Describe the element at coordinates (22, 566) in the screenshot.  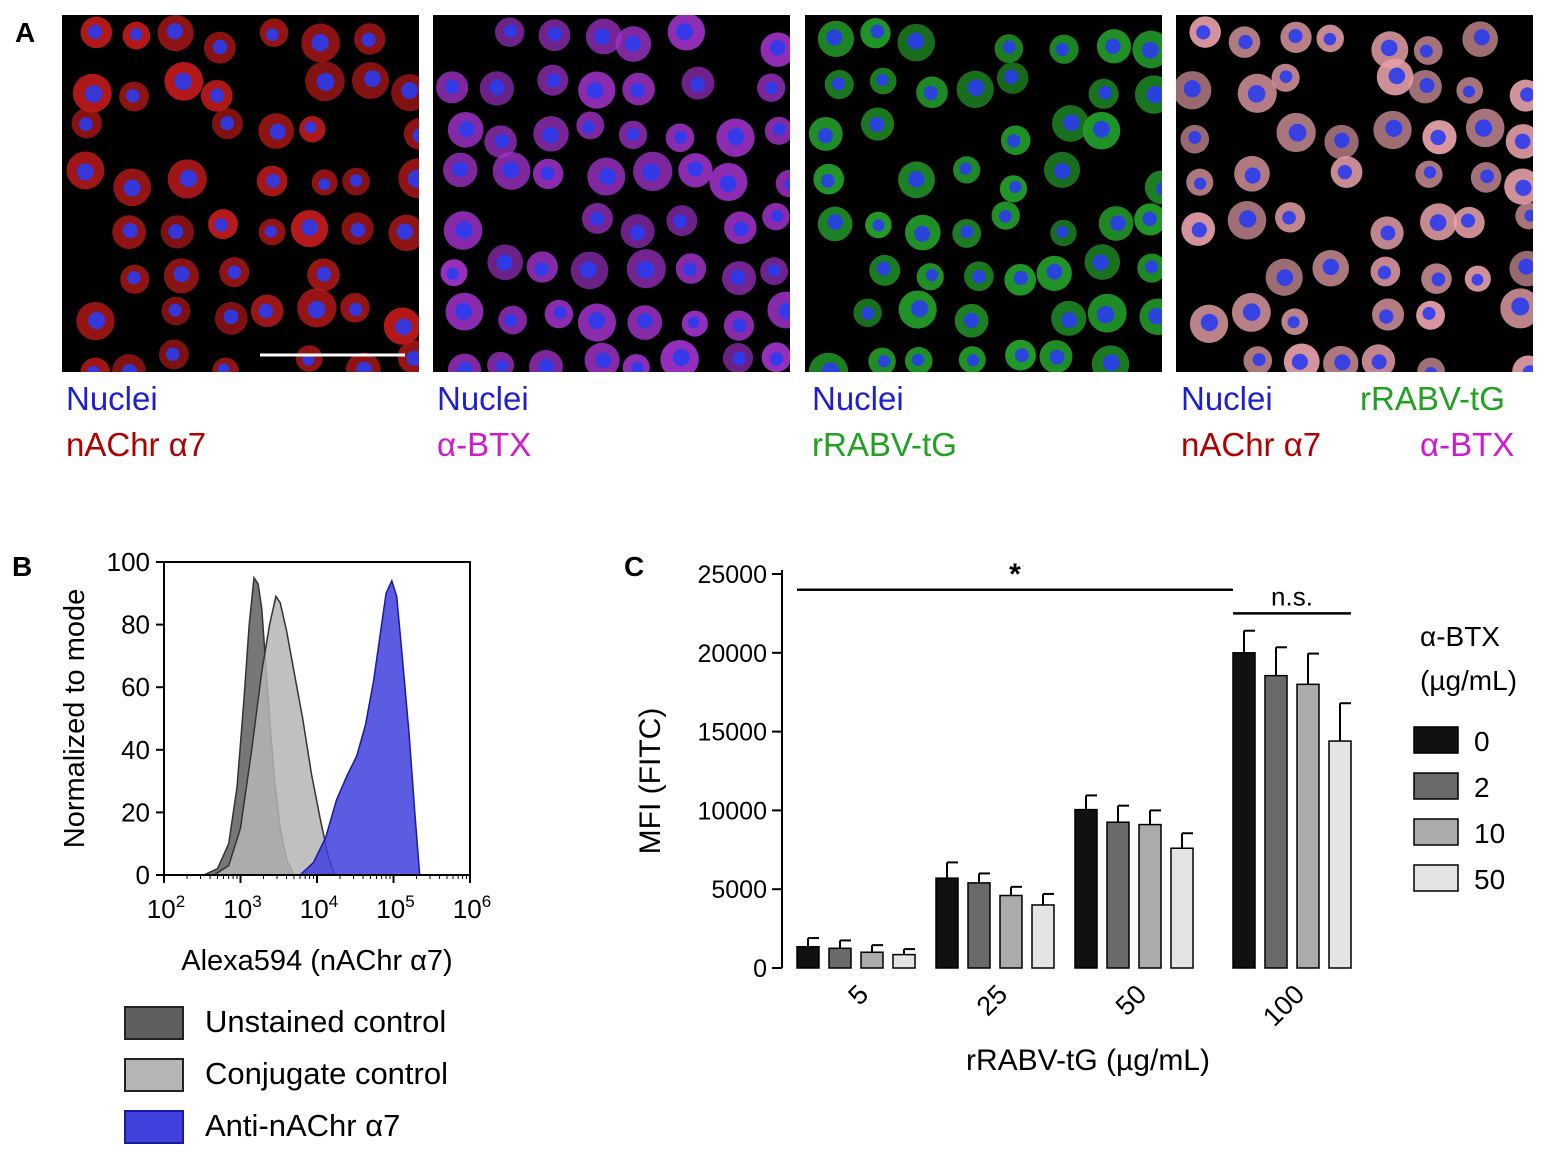
I see `panel-label-b: B` at that location.